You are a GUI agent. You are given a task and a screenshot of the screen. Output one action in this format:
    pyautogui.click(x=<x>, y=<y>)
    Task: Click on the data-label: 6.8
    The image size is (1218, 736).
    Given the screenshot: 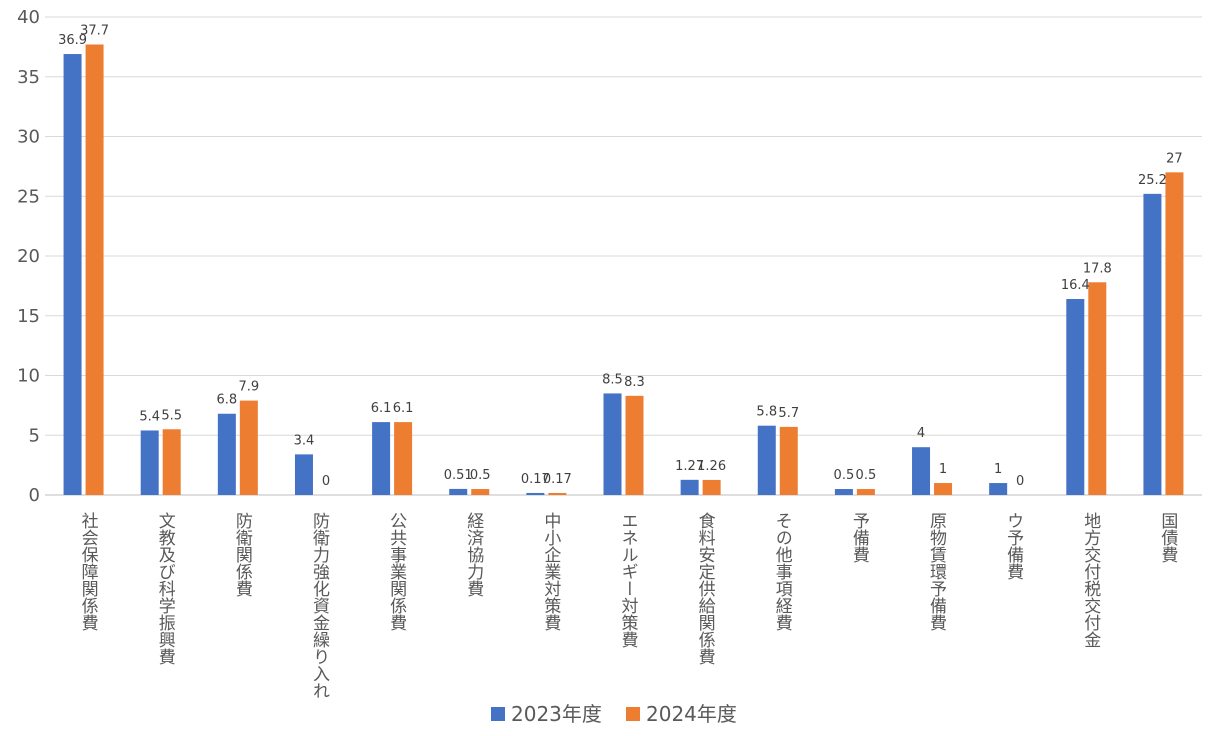 What is the action you would take?
    pyautogui.click(x=226, y=400)
    